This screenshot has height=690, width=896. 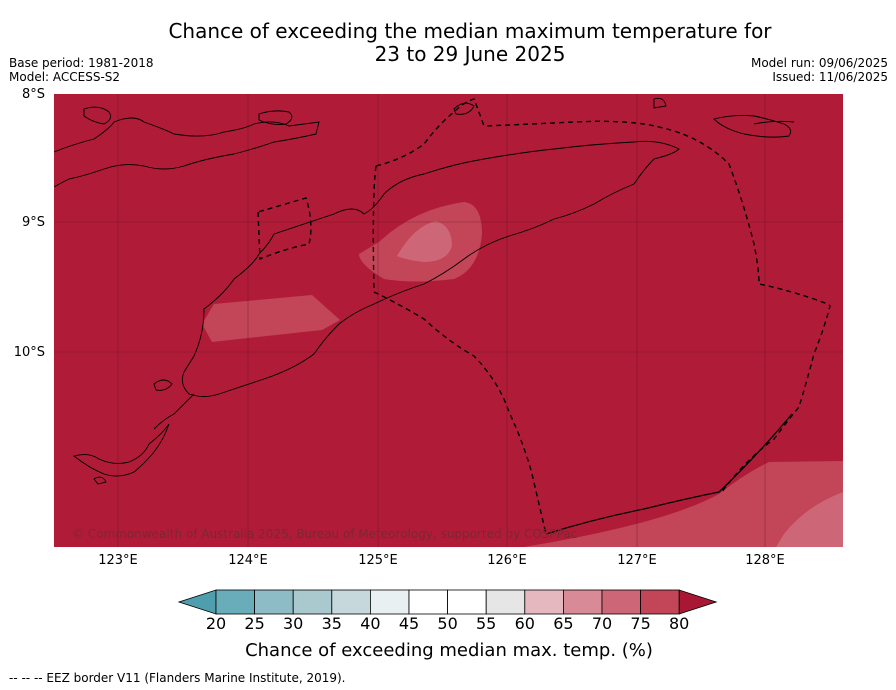 What do you see at coordinates (637, 560) in the screenshot?
I see `lon-label-127e: 127°E` at bounding box center [637, 560].